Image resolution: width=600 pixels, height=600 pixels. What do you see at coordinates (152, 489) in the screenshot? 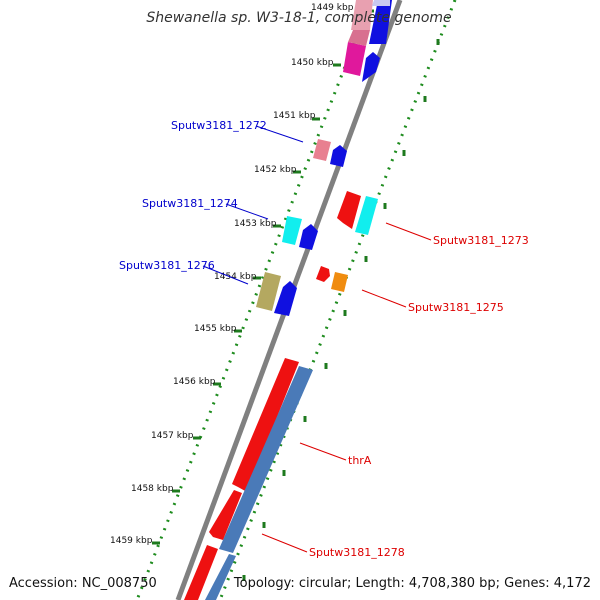
I see `tick-label-1458: 1458 kbp` at bounding box center [152, 489].